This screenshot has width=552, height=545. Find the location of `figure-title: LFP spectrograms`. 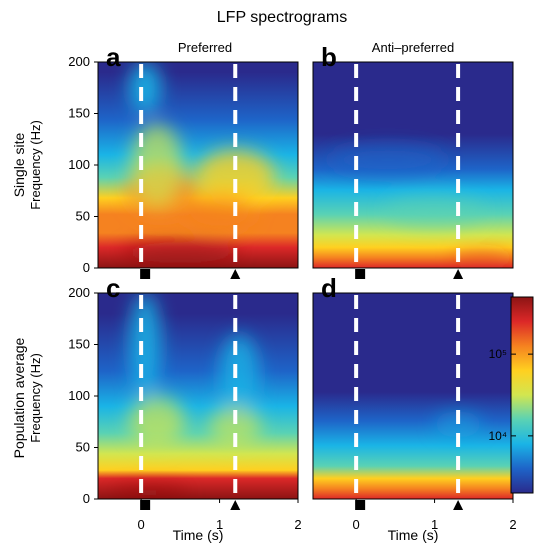

figure-title: LFP spectrograms is located at coordinates (282, 17).